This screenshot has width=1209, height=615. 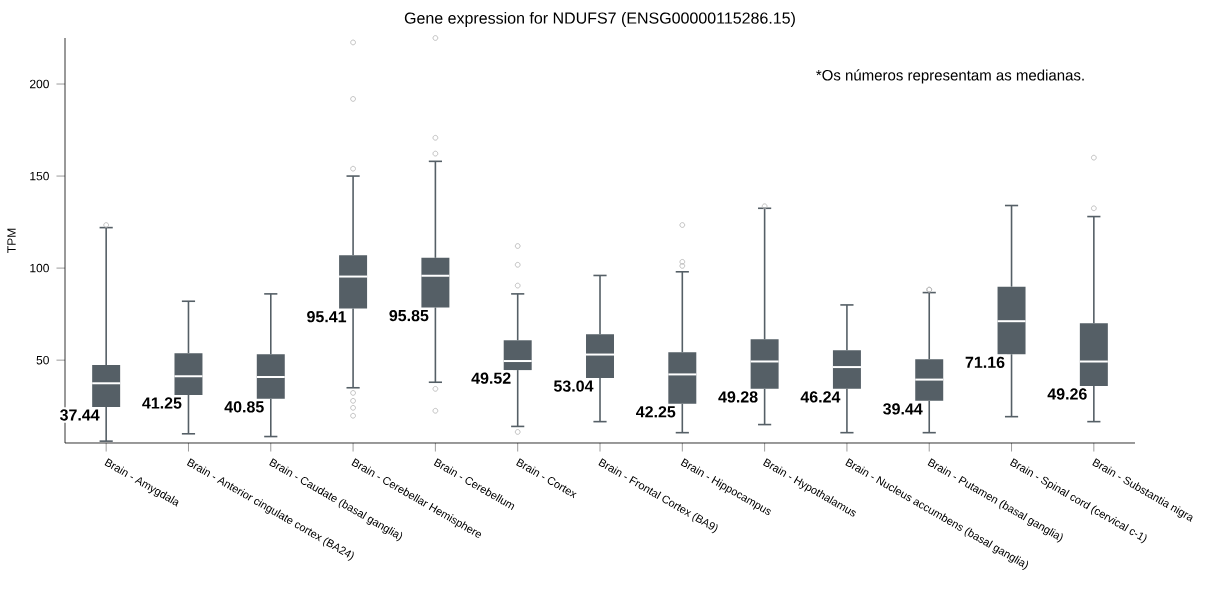 What do you see at coordinates (738, 397) in the screenshot?
I see `text: 49.28` at bounding box center [738, 397].